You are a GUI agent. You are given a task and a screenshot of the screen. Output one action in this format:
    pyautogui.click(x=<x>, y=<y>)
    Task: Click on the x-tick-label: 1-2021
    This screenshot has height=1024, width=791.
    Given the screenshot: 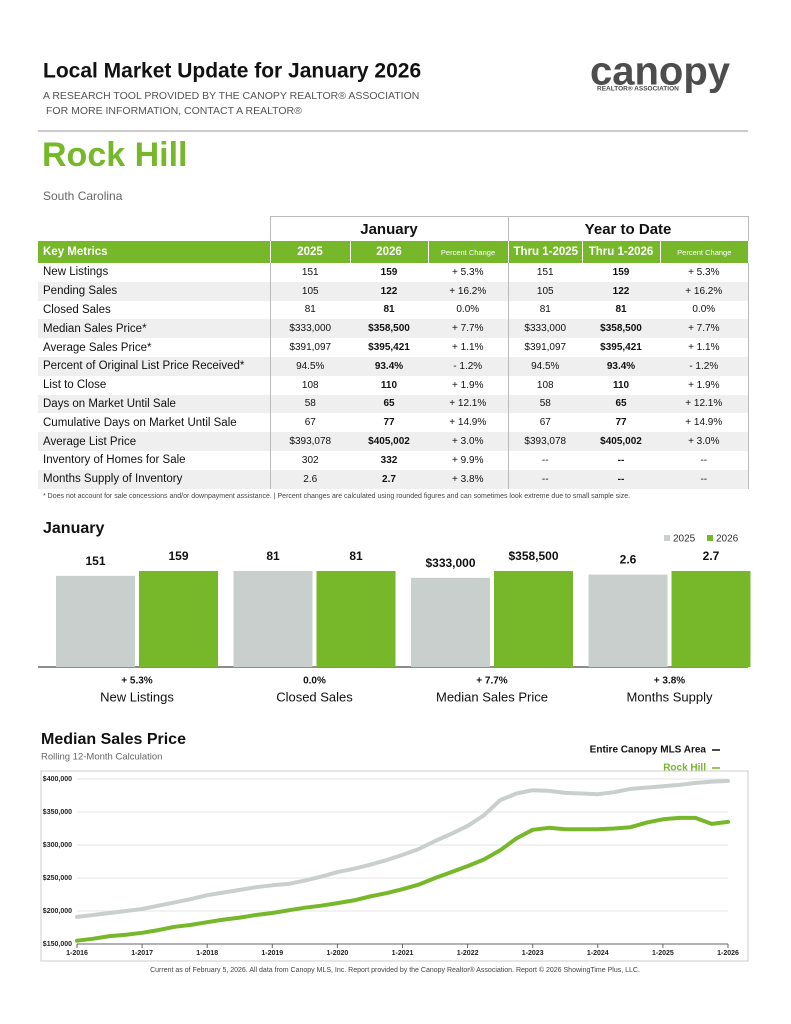 What is the action you would take?
    pyautogui.click(x=403, y=953)
    